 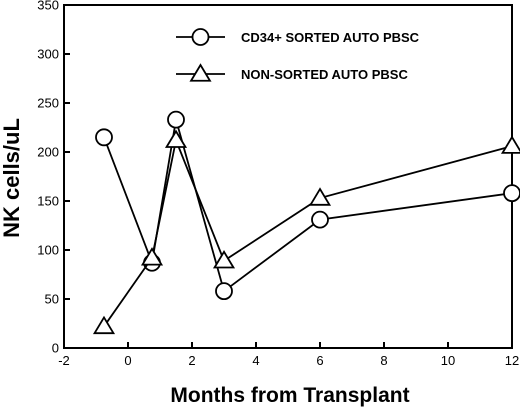 I want to click on x-tick-label: 12, so click(x=512, y=360).